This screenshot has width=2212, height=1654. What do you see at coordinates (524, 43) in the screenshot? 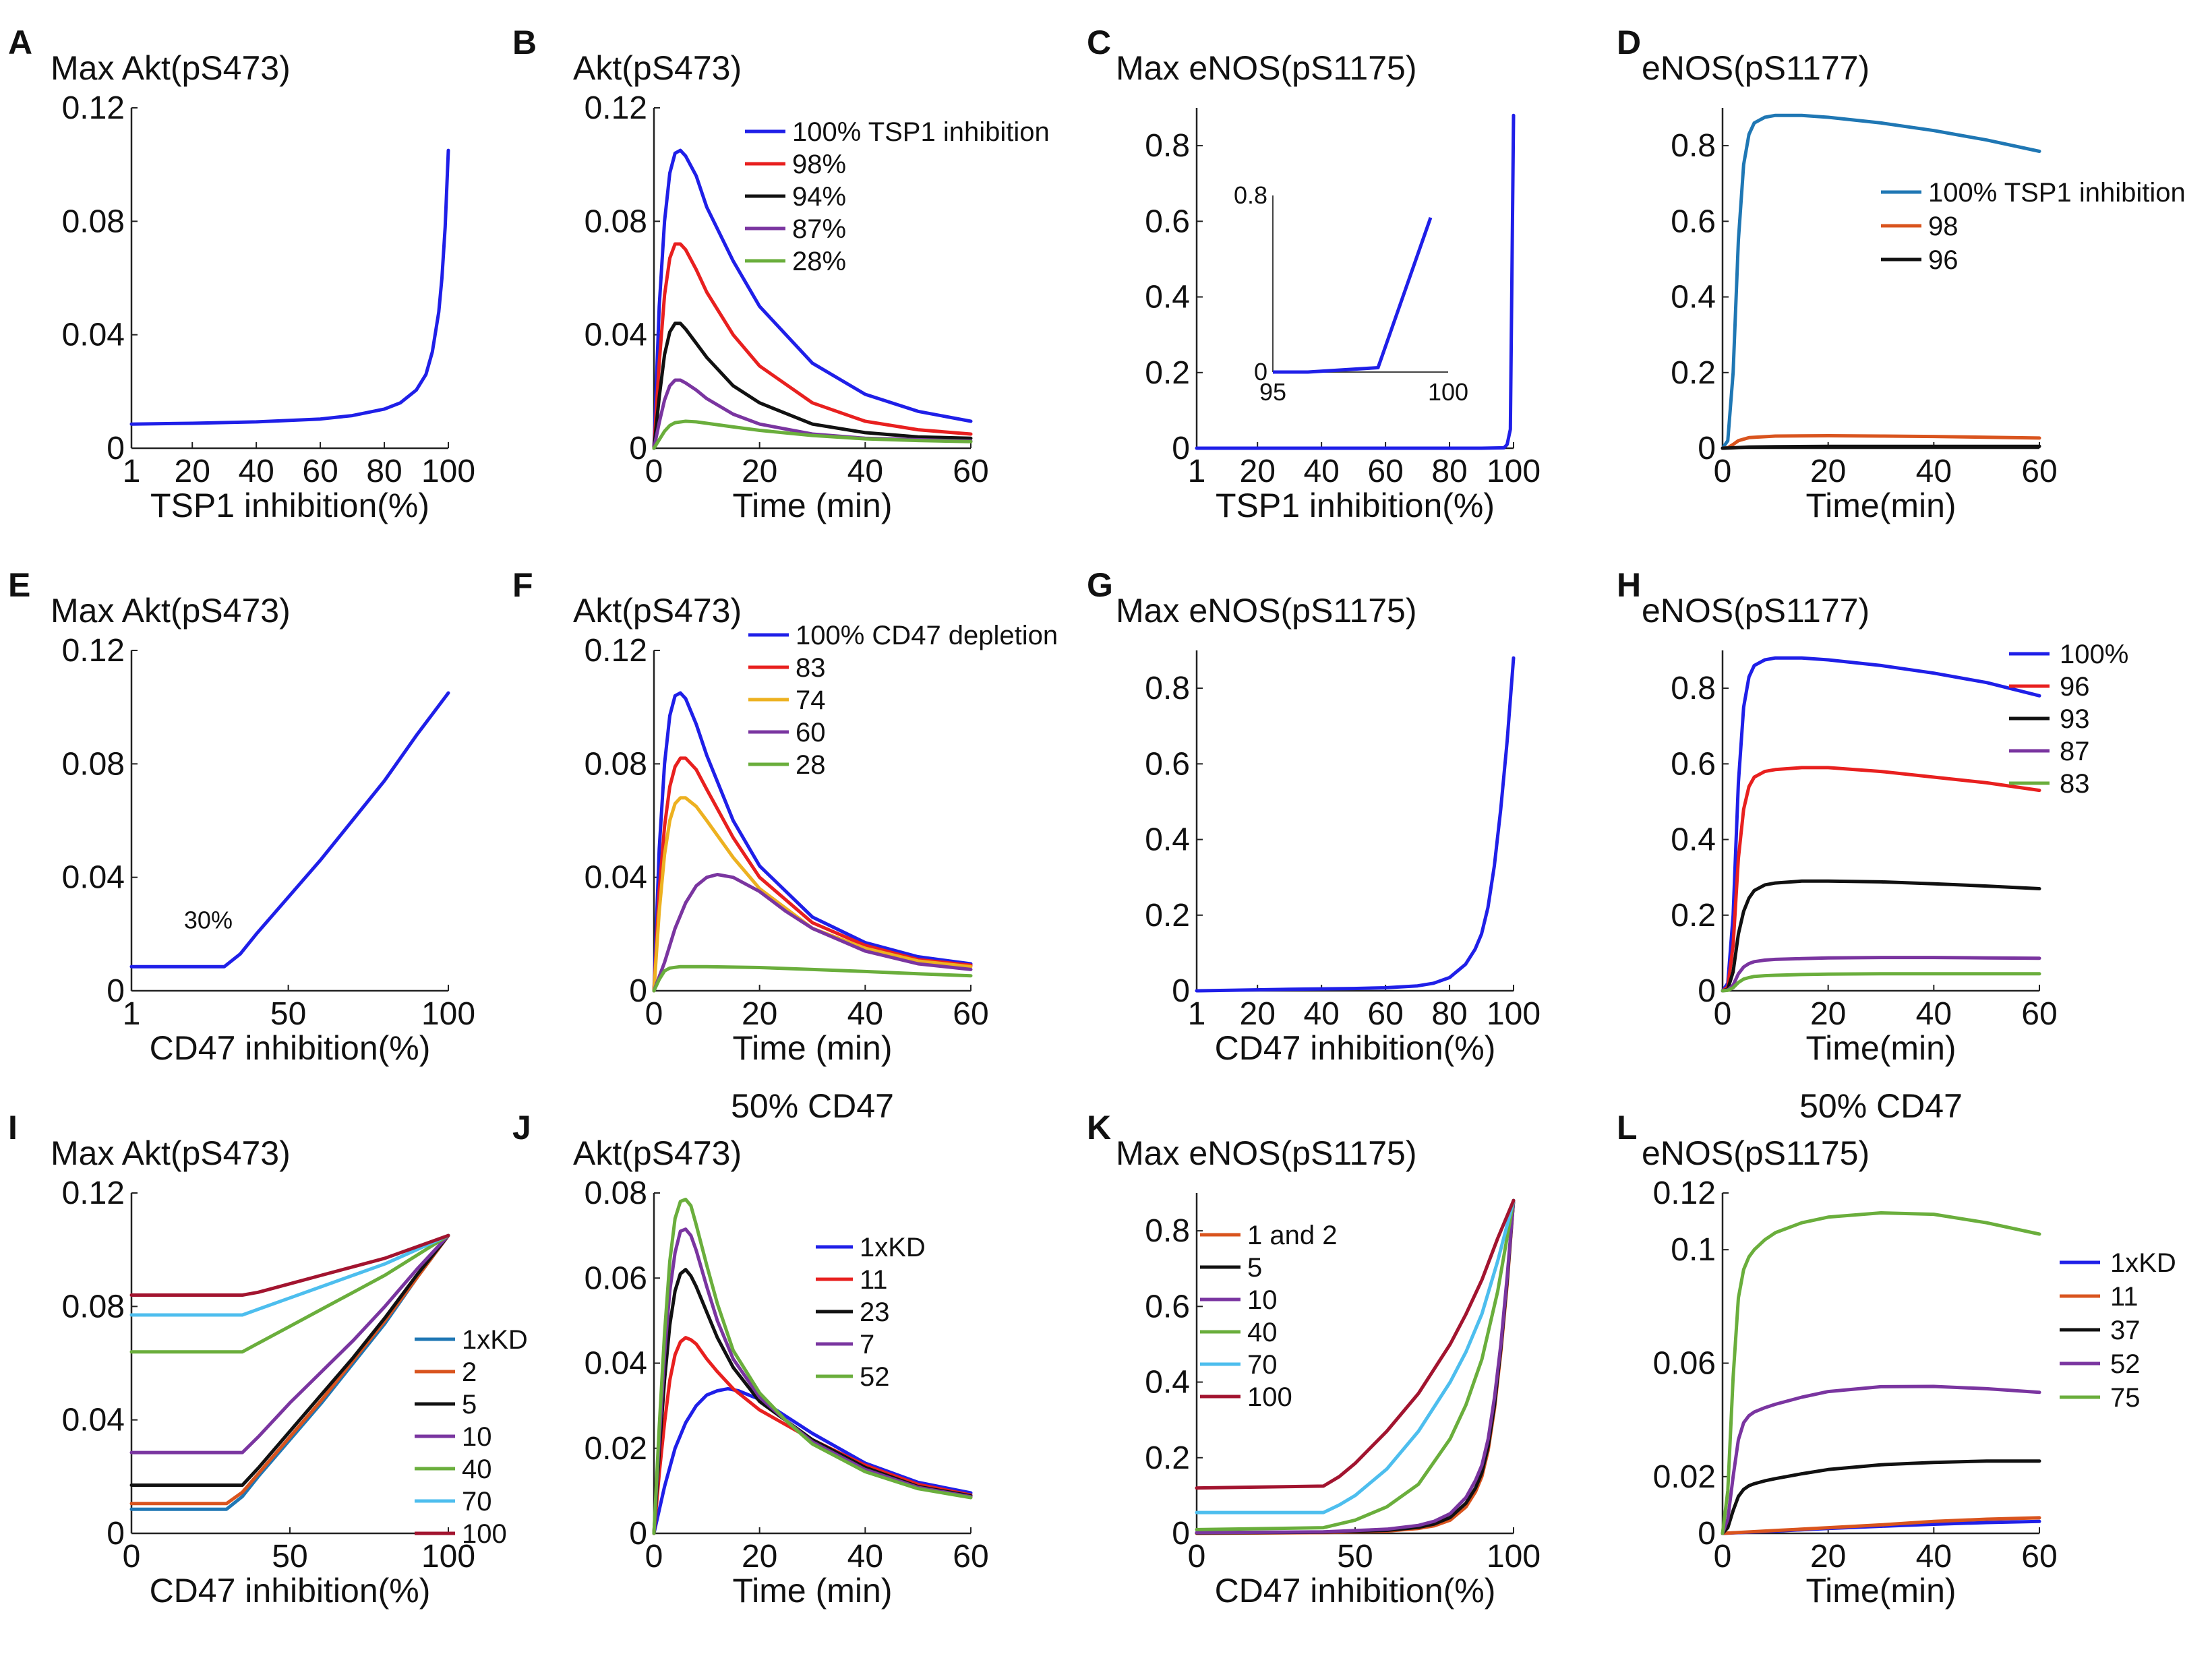
I see `panel-label: B` at bounding box center [524, 43].